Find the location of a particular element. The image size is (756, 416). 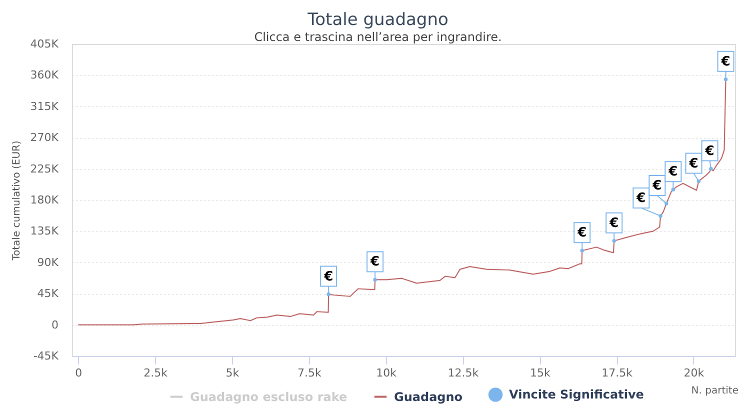

legend-label: Vincite Significative is located at coordinates (576, 395).